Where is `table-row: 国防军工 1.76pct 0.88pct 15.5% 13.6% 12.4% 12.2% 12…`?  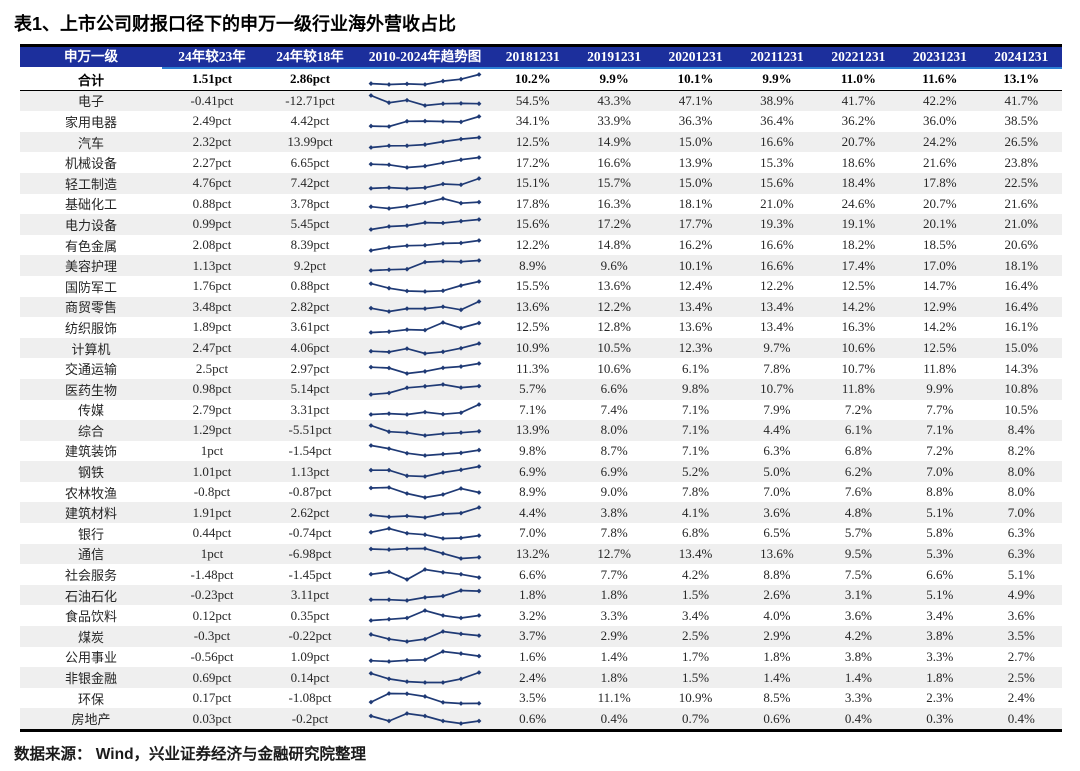 table-row: 国防军工 1.76pct 0.88pct 15.5% 13.6% 12.4% 12.2% 12… is located at coordinates (541, 286).